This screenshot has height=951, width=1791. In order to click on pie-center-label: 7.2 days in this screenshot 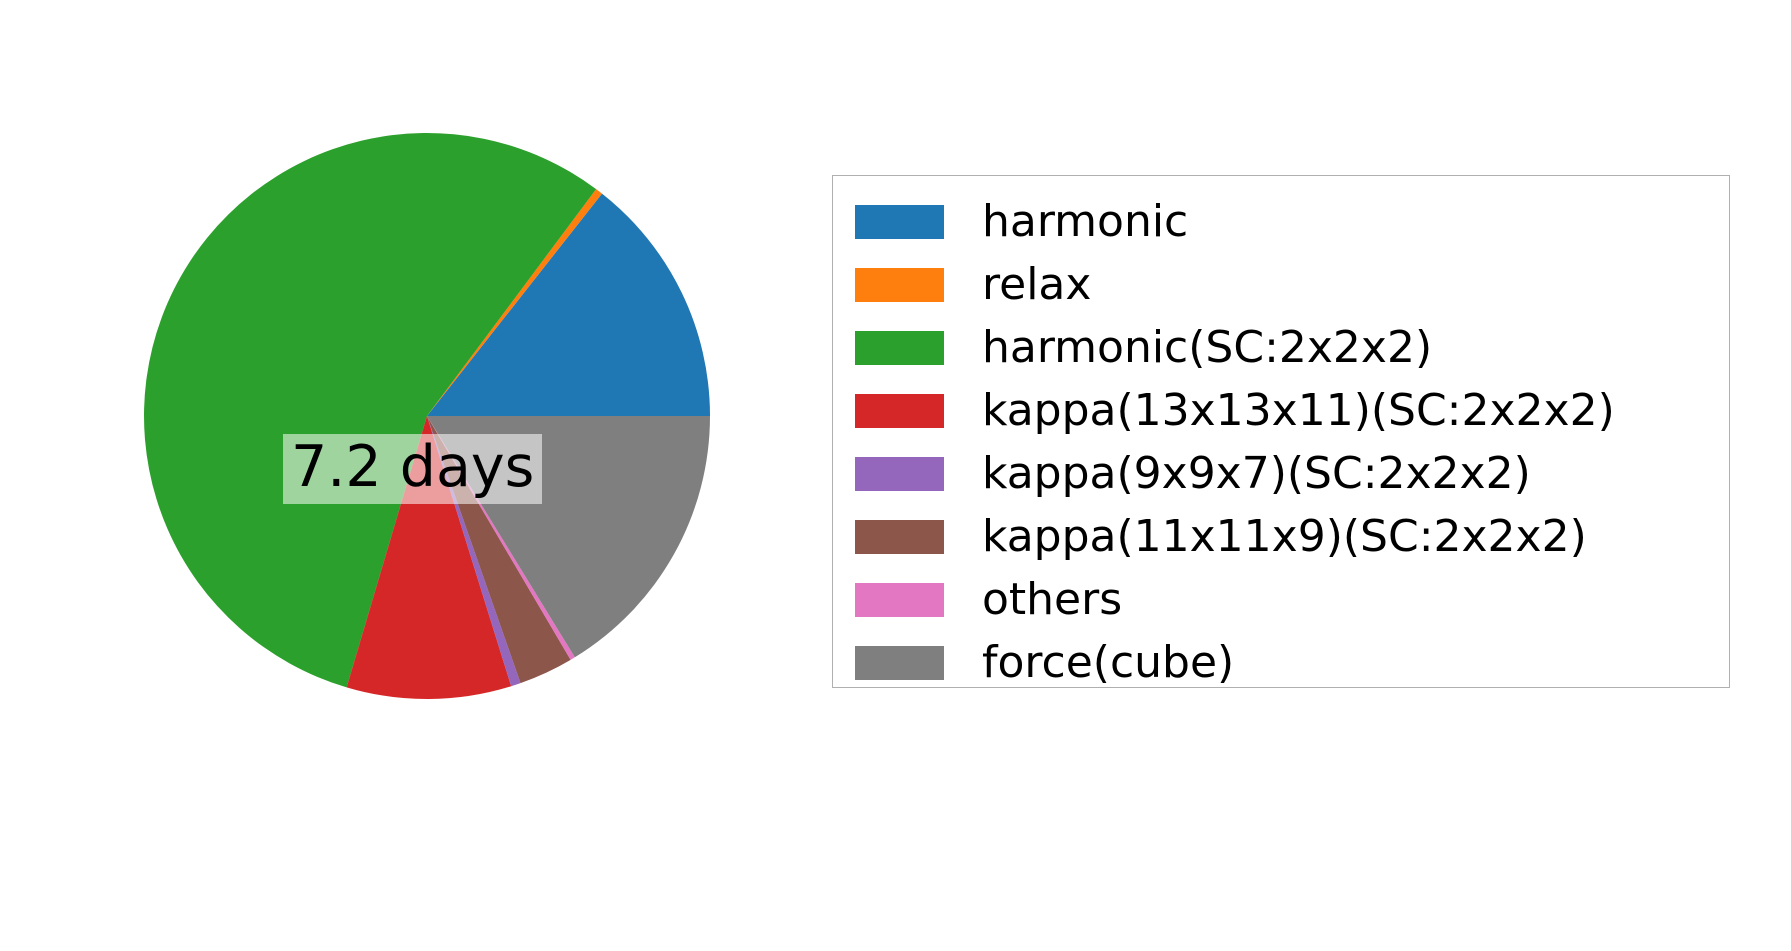, I will do `click(413, 469)`.